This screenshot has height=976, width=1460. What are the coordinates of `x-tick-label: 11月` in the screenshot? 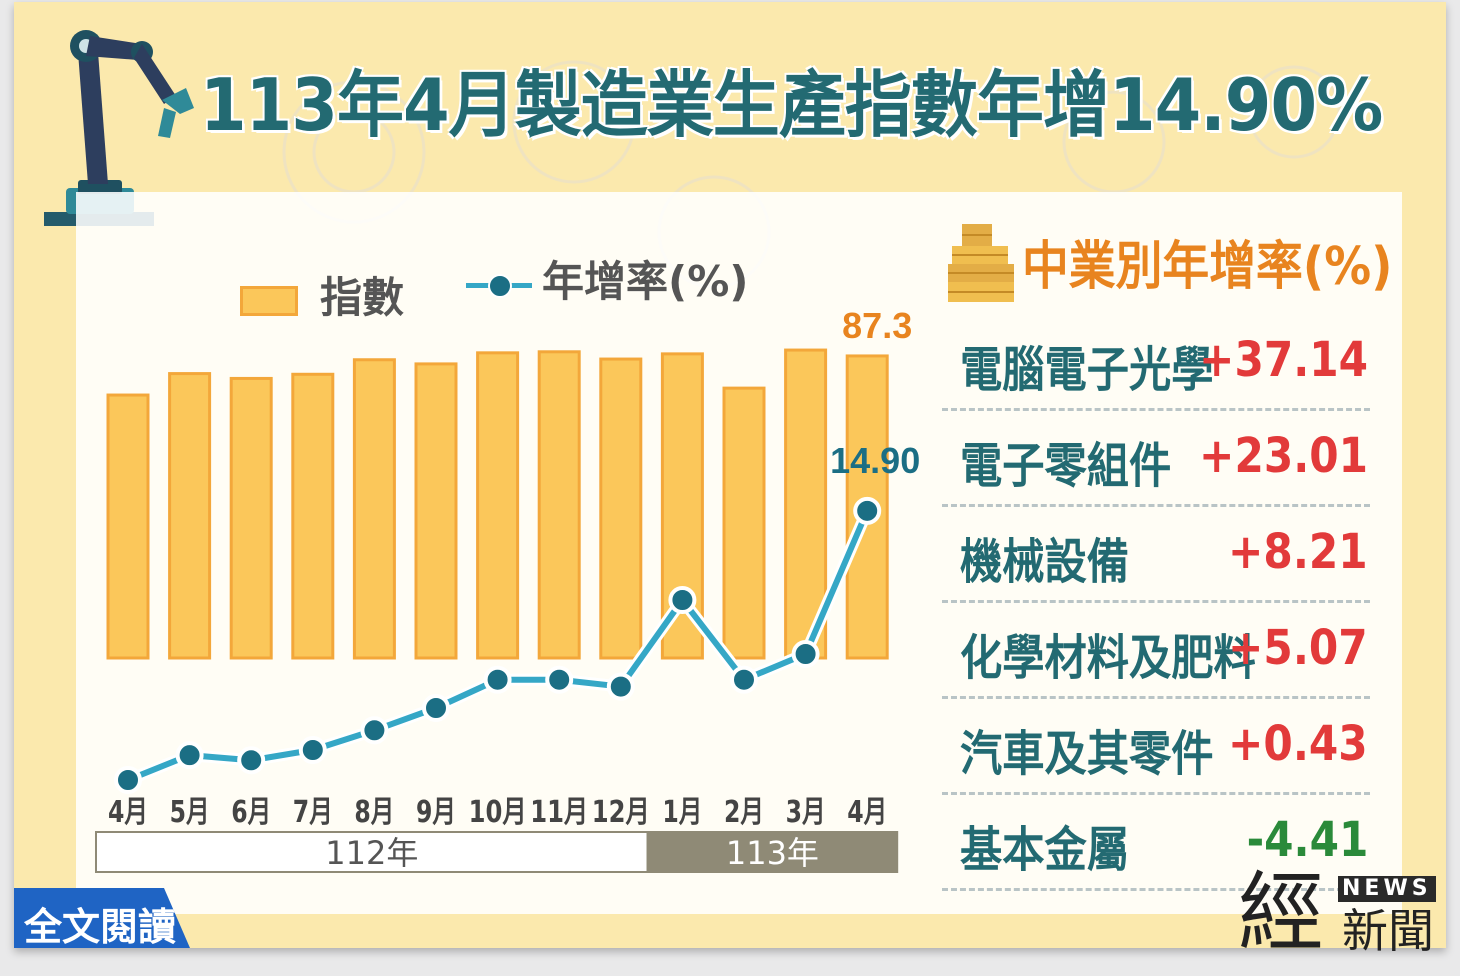 It's located at (559, 812).